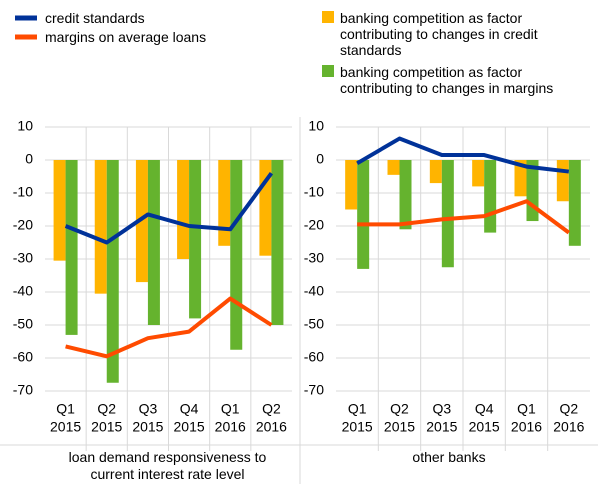  I want to click on legend-label: credit standards, so click(95, 18).